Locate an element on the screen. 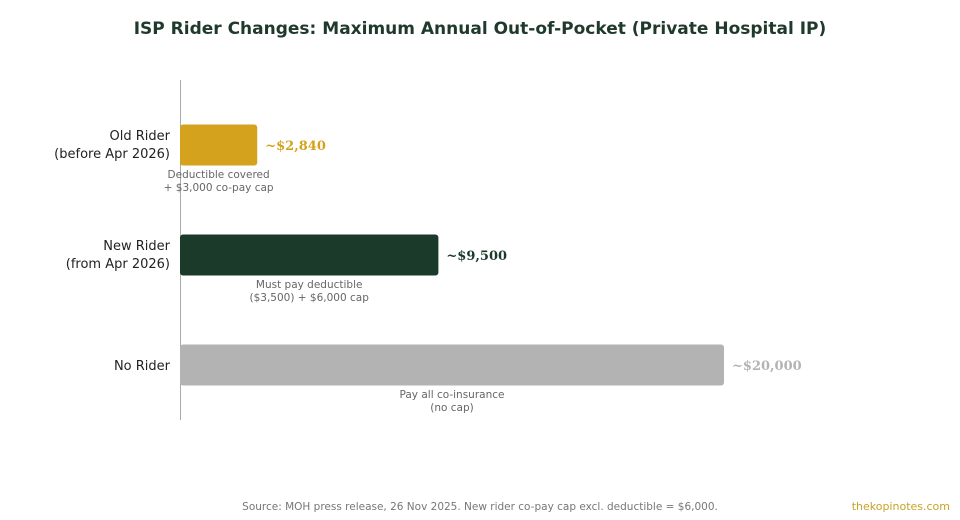 The height and width of the screenshot is (520, 960). category-label-line: (before Apr 2026) is located at coordinates (112, 154).